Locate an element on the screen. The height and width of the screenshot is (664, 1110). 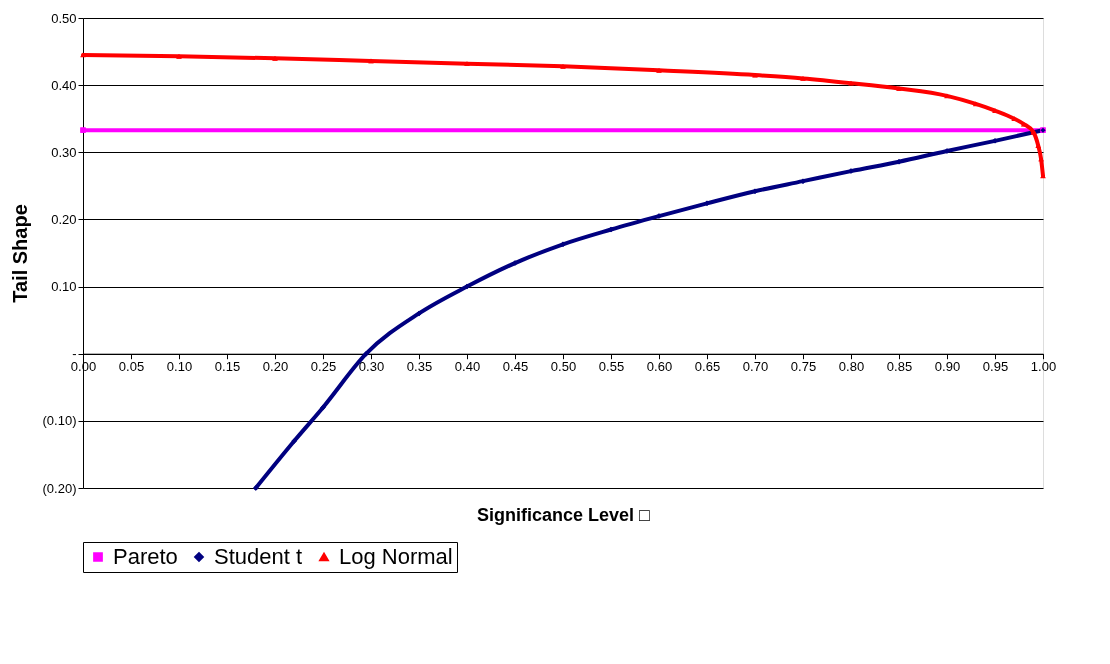
y-tick-label: 0.30 is located at coordinates (64, 152).